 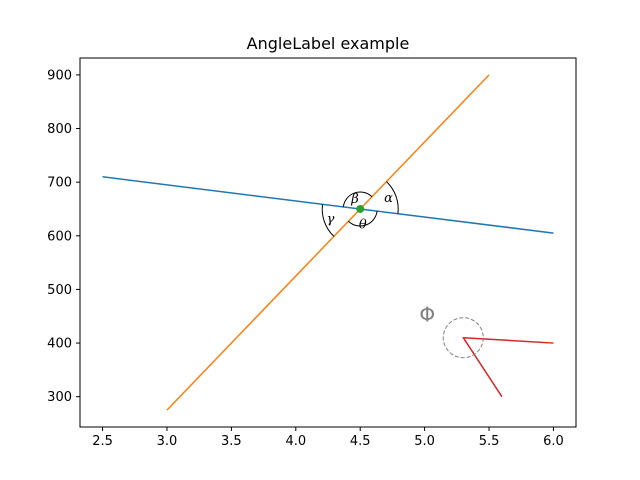 I want to click on angle-arc-theta, so click(x=363, y=219).